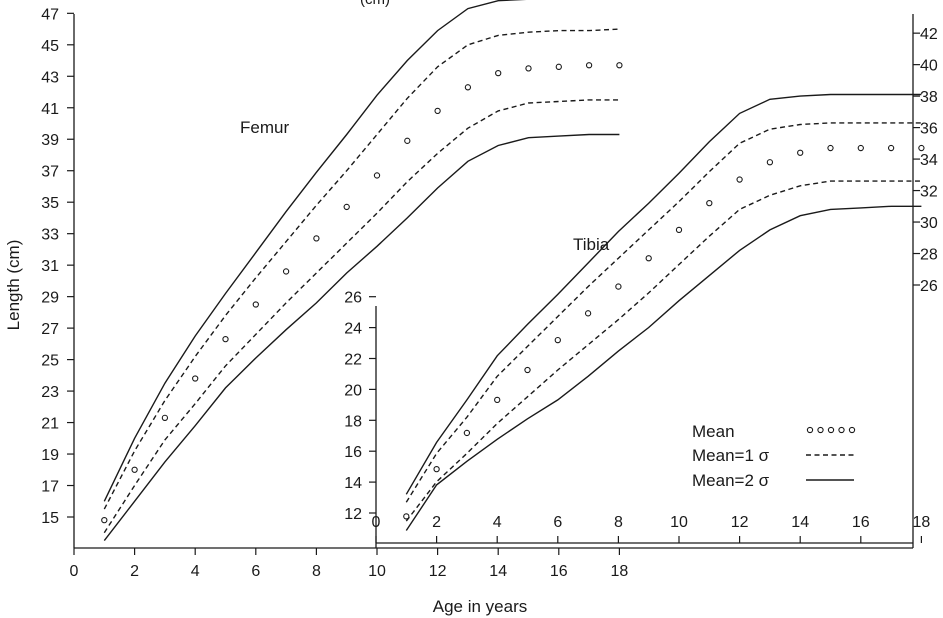 The width and height of the screenshot is (943, 618). I want to click on legend-mean-label: Mean, so click(713, 431).